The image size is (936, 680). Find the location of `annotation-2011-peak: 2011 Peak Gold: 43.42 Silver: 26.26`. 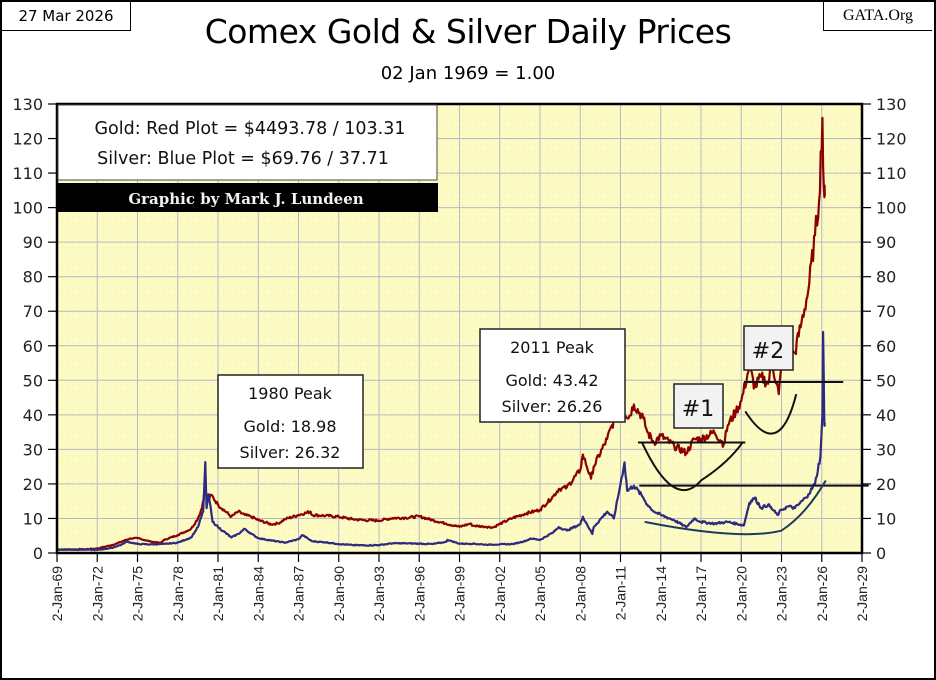

annotation-2011-peak: 2011 Peak Gold: 43.42 Silver: 26.26 is located at coordinates (552, 375).